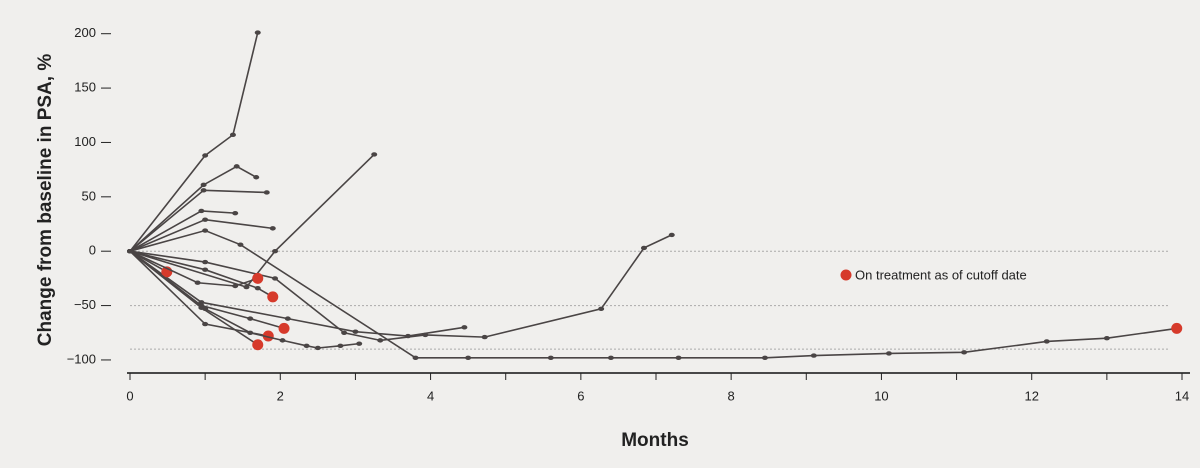 The height and width of the screenshot is (468, 1200). I want to click on x-tick-label: 2, so click(280, 395).